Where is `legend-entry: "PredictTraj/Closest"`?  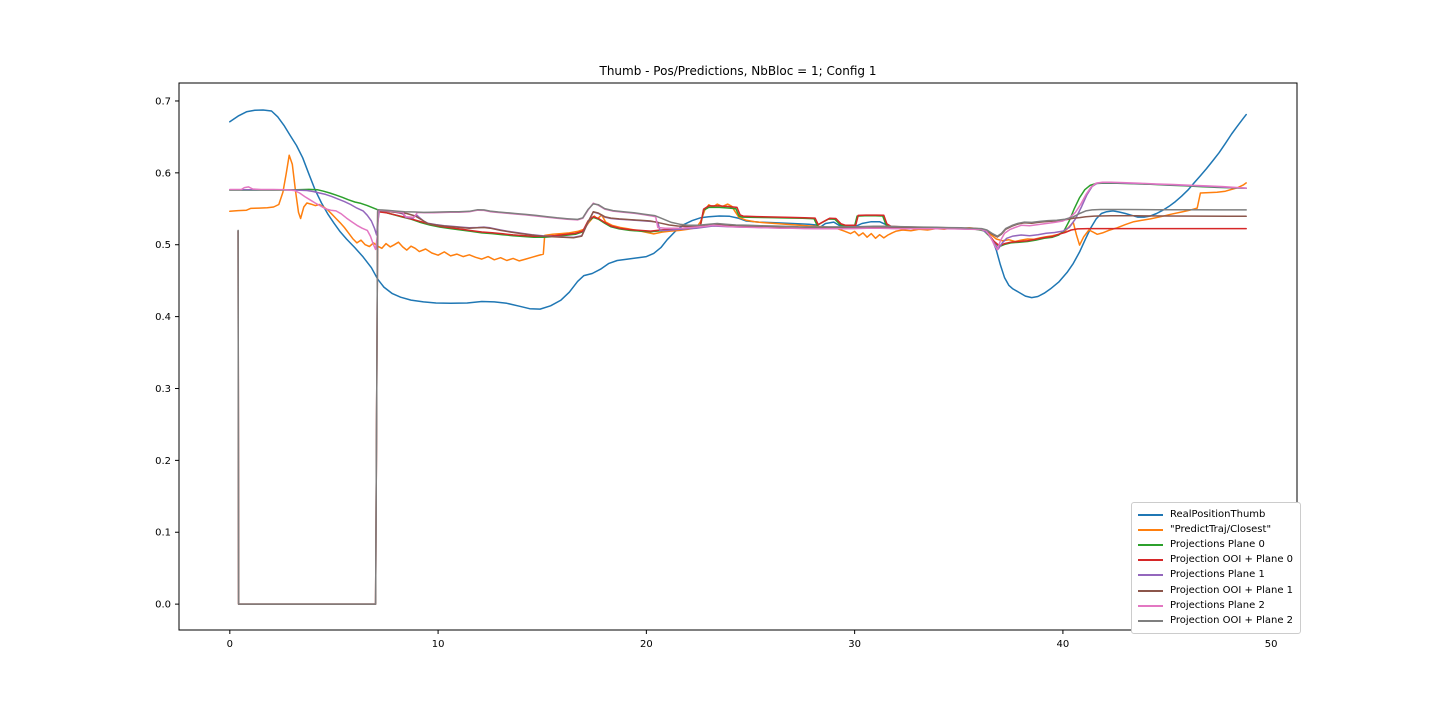
legend-entry: "PredictTraj/Closest" is located at coordinates (1215, 529).